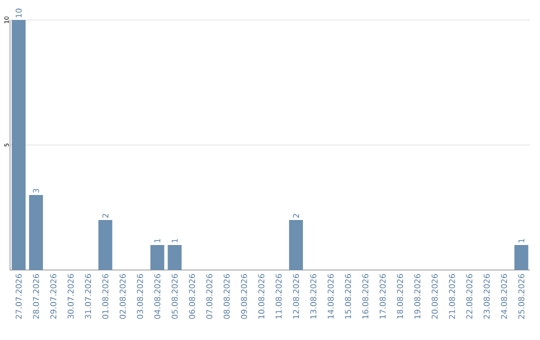 The width and height of the screenshot is (540, 340). Describe the element at coordinates (487, 296) in the screenshot. I see `x-tick-label: 23.08.2026` at that location.